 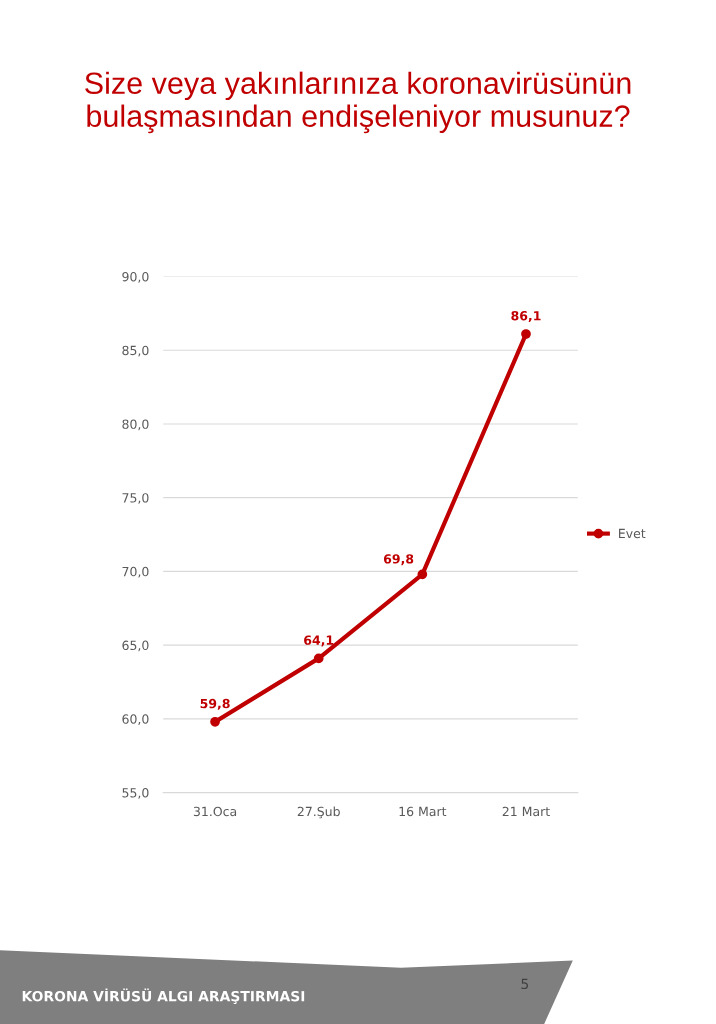 What do you see at coordinates (135, 351) in the screenshot?
I see `y-tick-label: 85,0` at bounding box center [135, 351].